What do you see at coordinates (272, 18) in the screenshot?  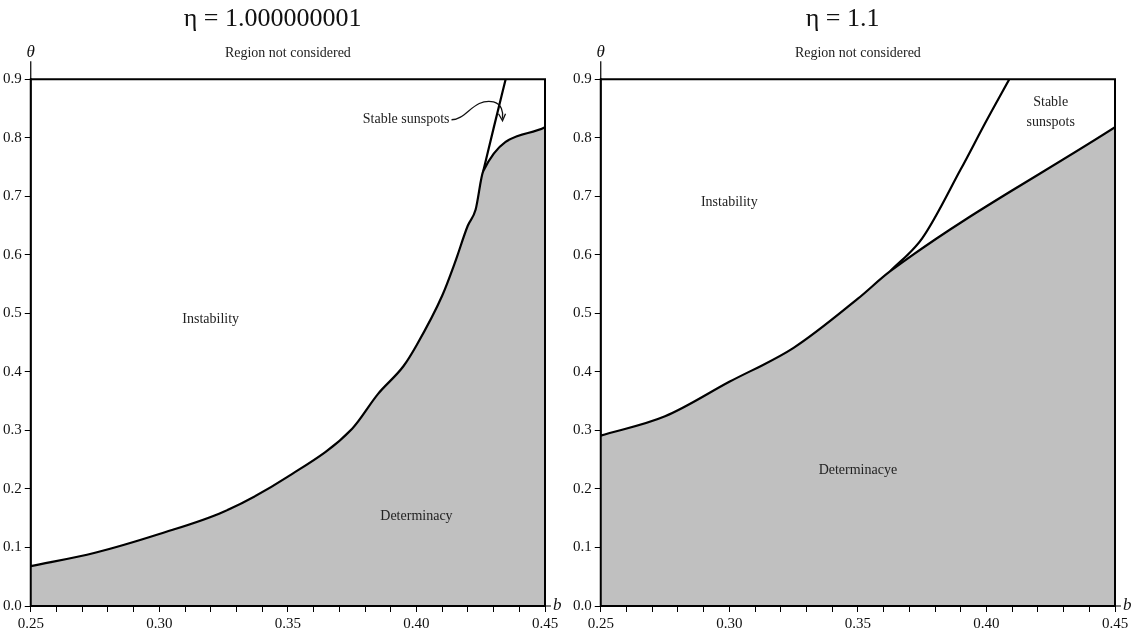 I see `chart-title: η = 1.000000001` at bounding box center [272, 18].